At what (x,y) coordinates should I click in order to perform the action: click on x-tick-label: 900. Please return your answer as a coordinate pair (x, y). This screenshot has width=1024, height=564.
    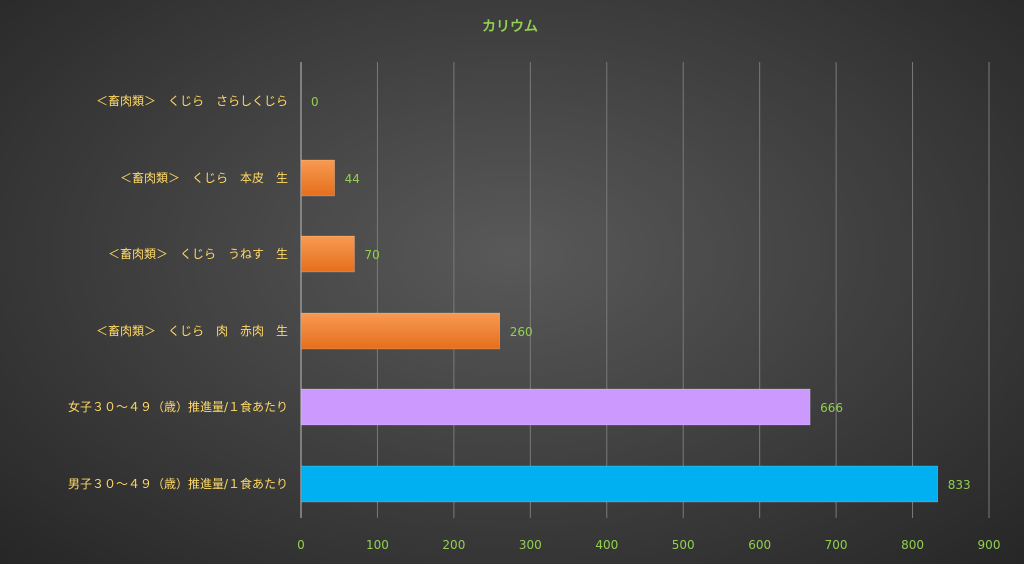
    Looking at the image, I should click on (989, 545).